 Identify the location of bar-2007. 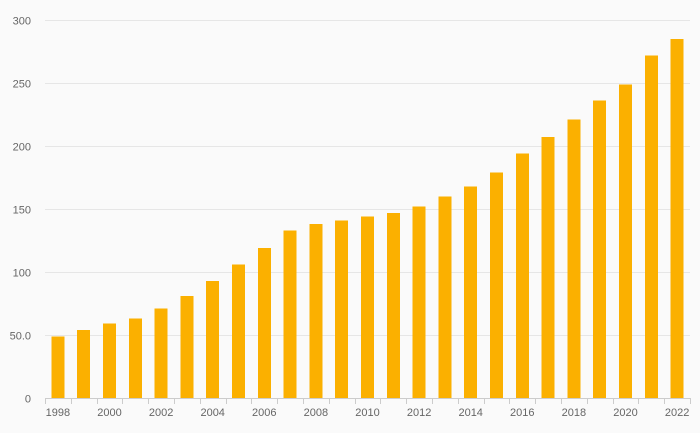
(290, 314).